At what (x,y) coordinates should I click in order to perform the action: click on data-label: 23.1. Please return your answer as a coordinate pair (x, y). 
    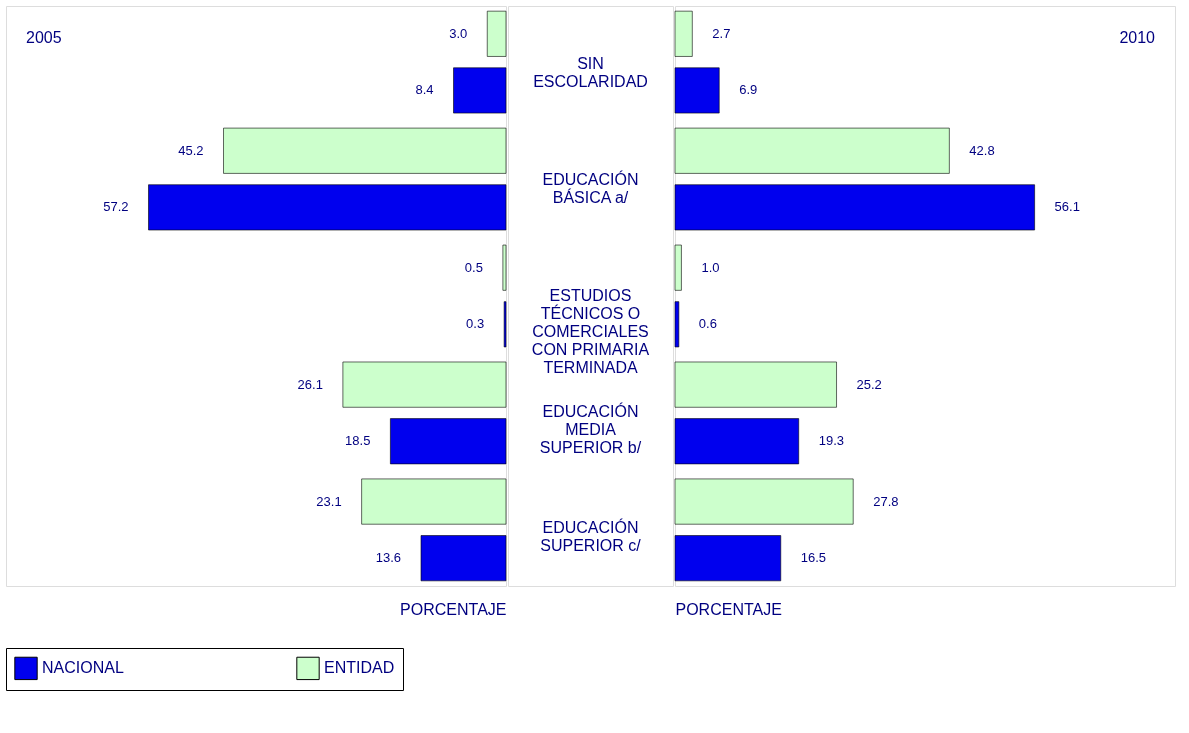
    Looking at the image, I should click on (329, 501).